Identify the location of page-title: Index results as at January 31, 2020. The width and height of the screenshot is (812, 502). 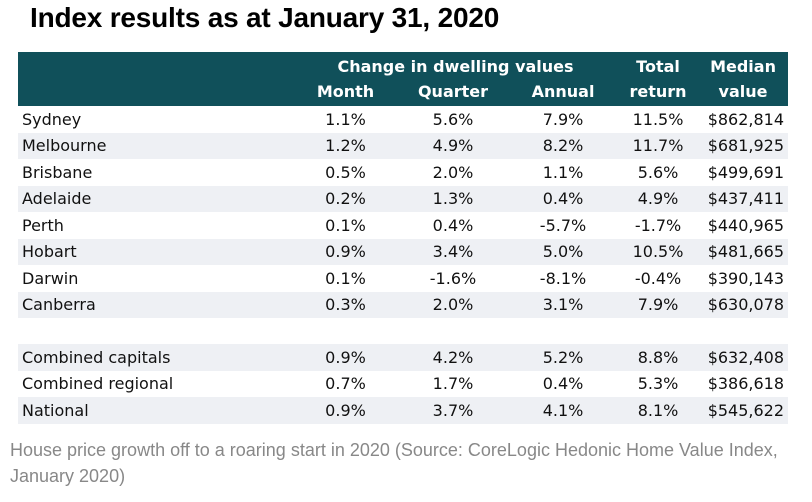
(265, 17).